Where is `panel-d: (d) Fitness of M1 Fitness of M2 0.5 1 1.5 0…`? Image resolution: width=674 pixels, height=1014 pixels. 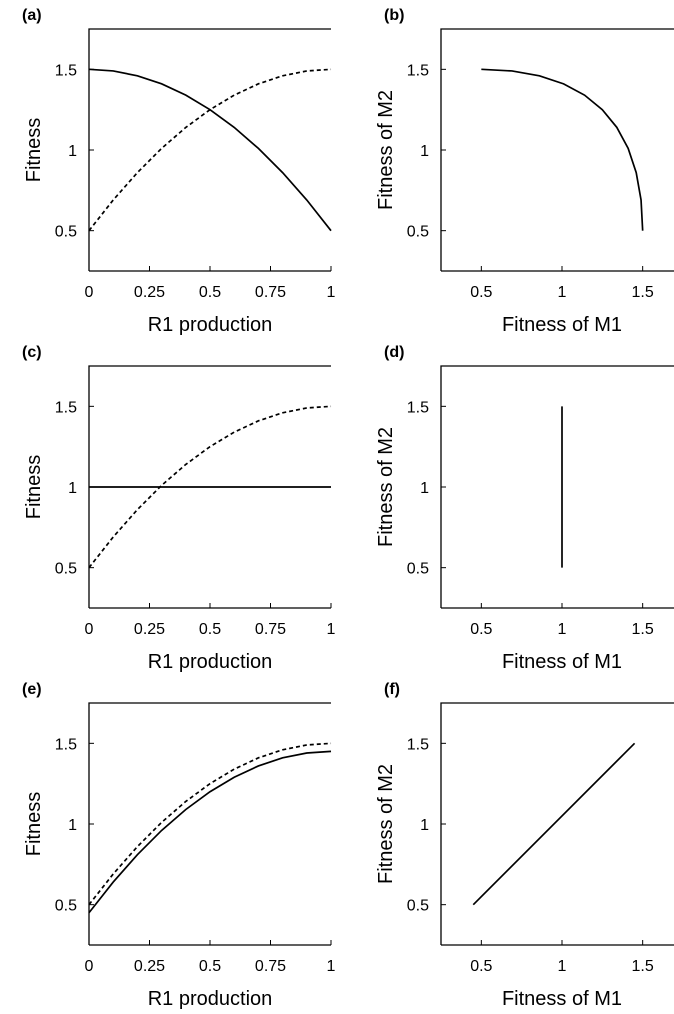
panel-d: (d) Fitness of M1 Fitness of M2 0.5 1 1.5 0… is located at coordinates (524, 508).